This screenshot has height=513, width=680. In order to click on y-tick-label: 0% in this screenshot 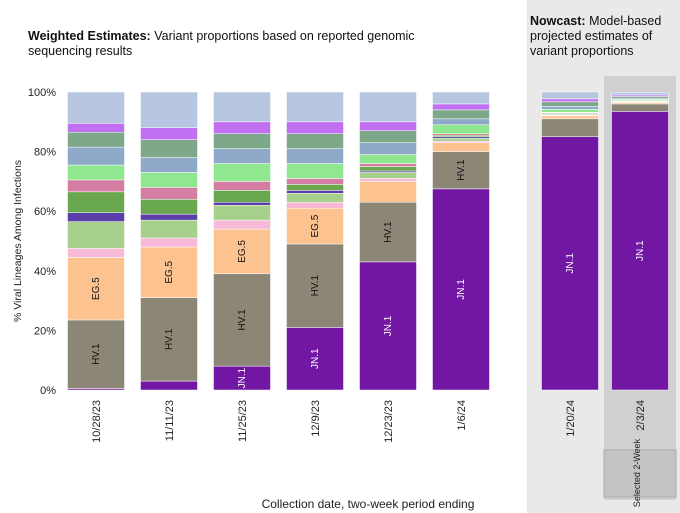, I will do `click(48, 391)`.